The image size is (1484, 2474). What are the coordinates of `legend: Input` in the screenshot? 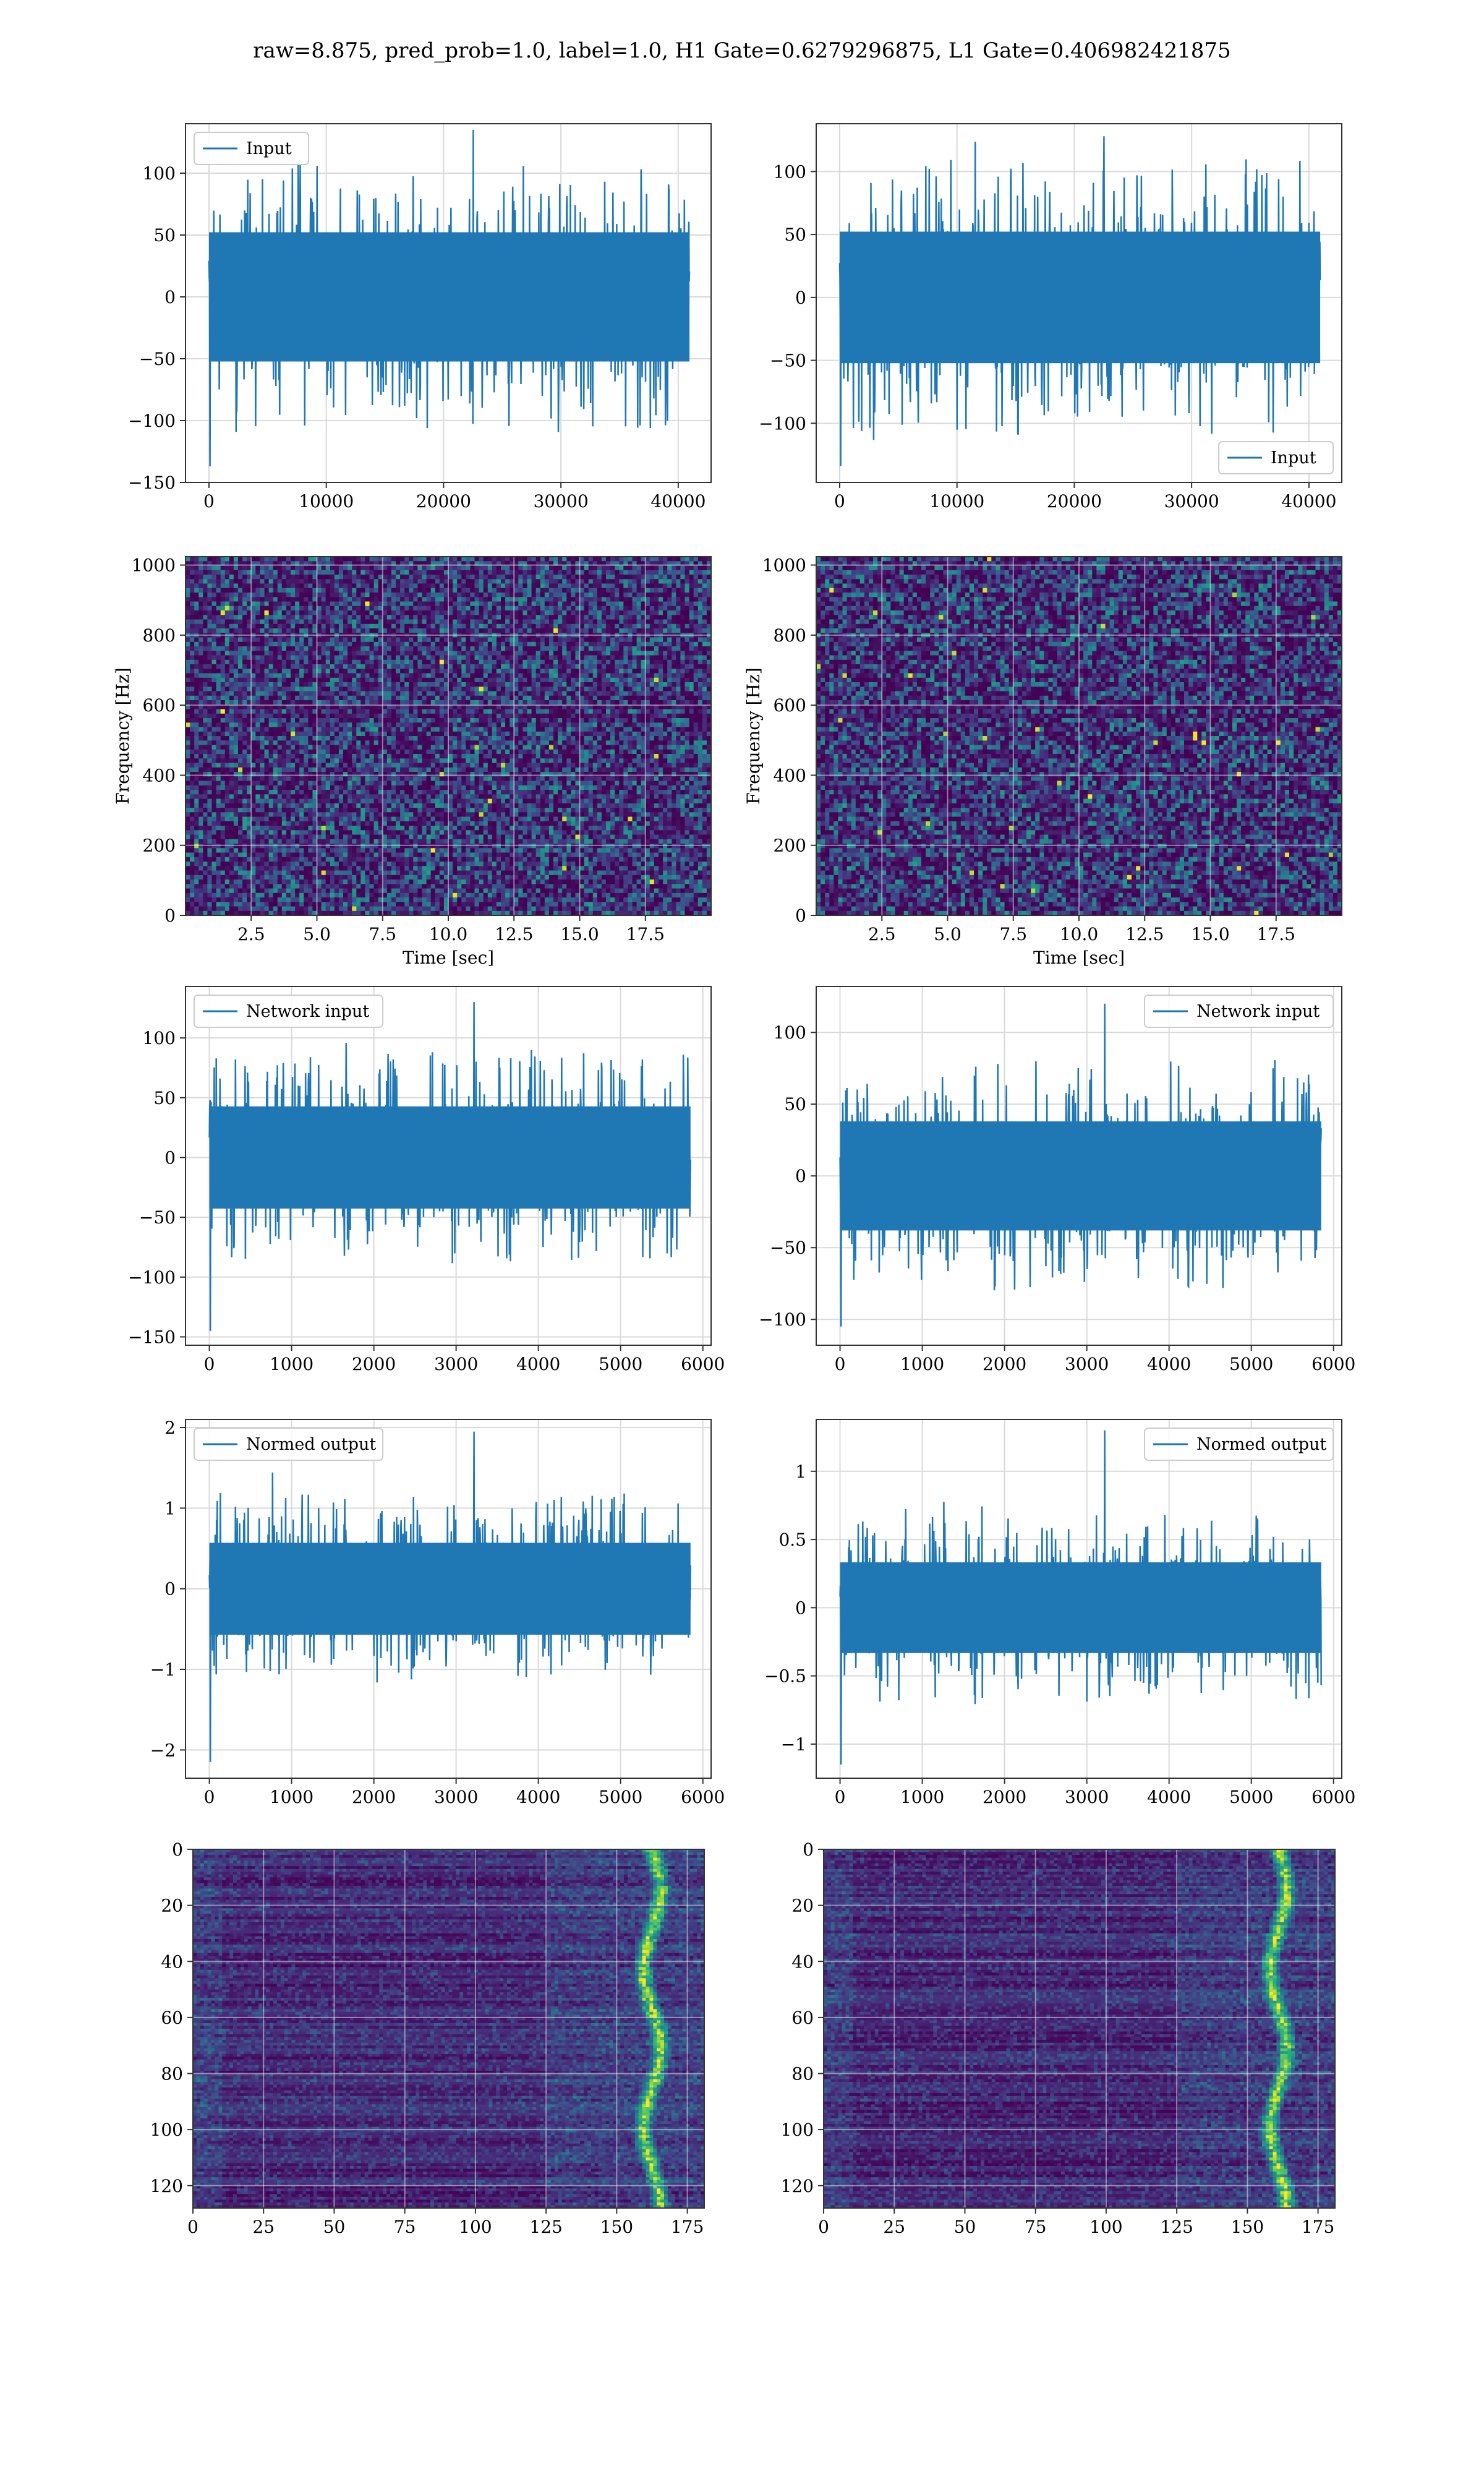 It's located at (1276, 457).